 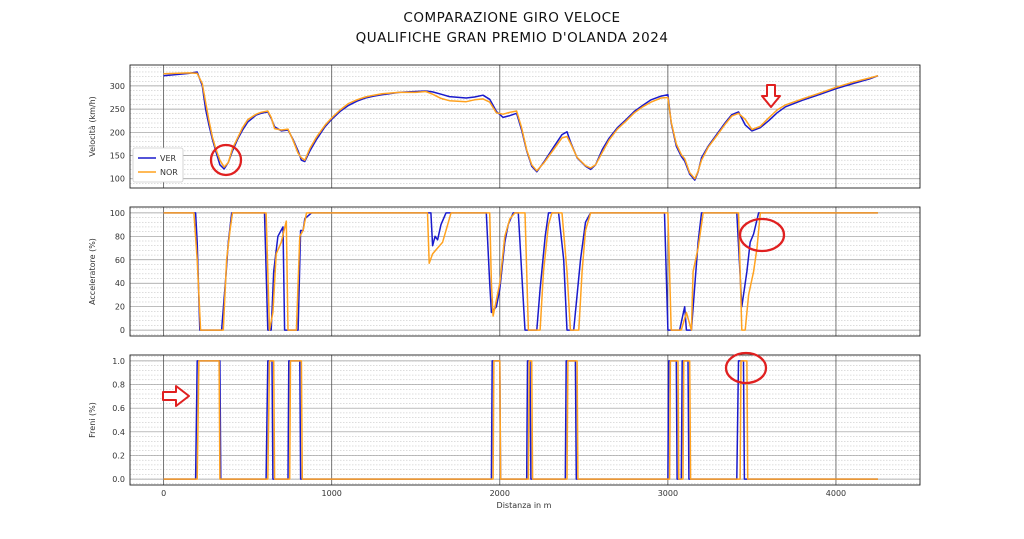 What do you see at coordinates (118, 385) in the screenshot?
I see `y-tick-label: 0.8` at bounding box center [118, 385].